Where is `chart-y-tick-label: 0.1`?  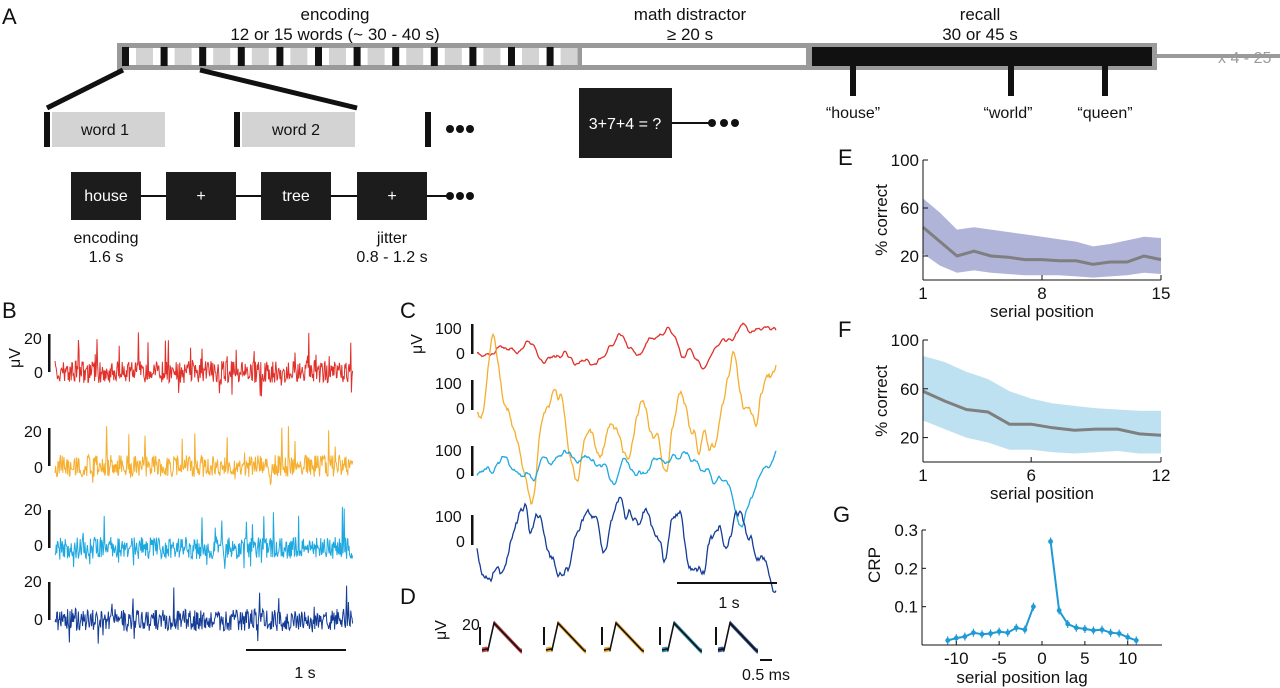
chart-y-tick-label: 0.1 is located at coordinates (906, 607).